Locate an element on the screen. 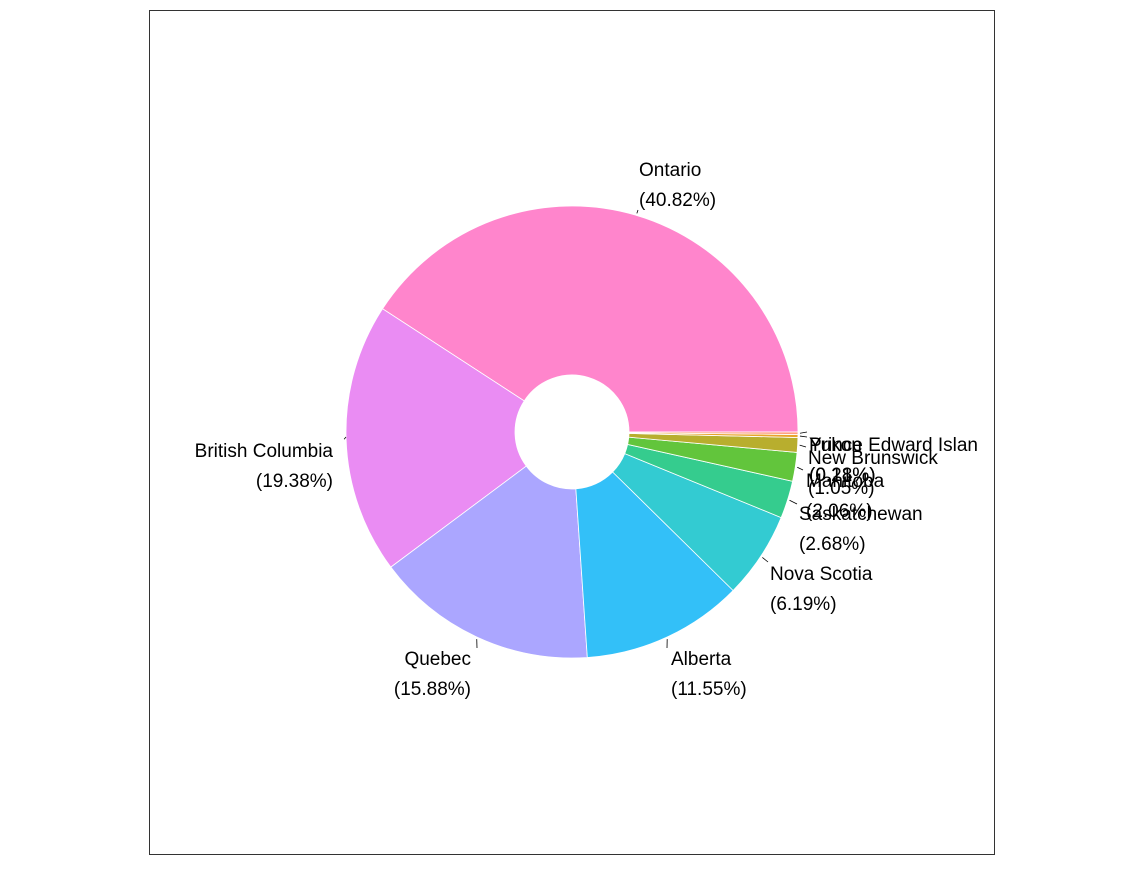 The image size is (1139, 875). slice-label-percent: (19.38%) is located at coordinates (294, 481).